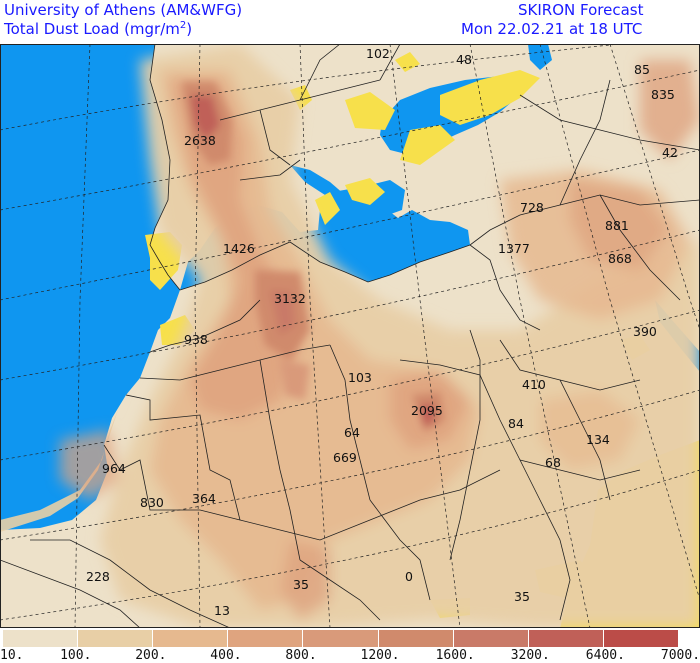  What do you see at coordinates (553, 462) in the screenshot?
I see `label-68: 68` at bounding box center [553, 462].